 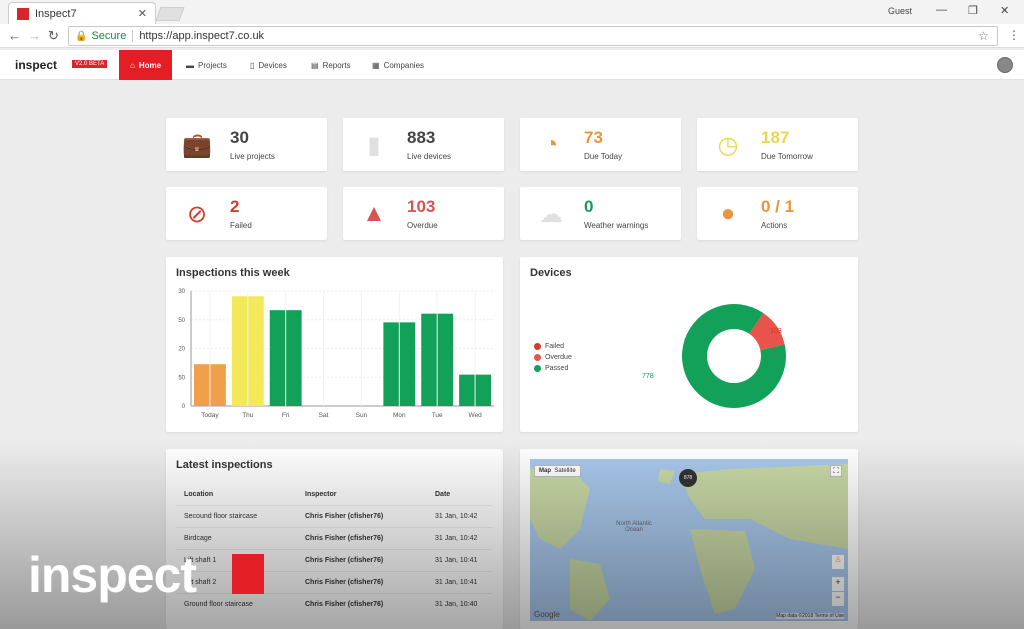 I want to click on nav-devices-label: Devices, so click(x=272, y=65).